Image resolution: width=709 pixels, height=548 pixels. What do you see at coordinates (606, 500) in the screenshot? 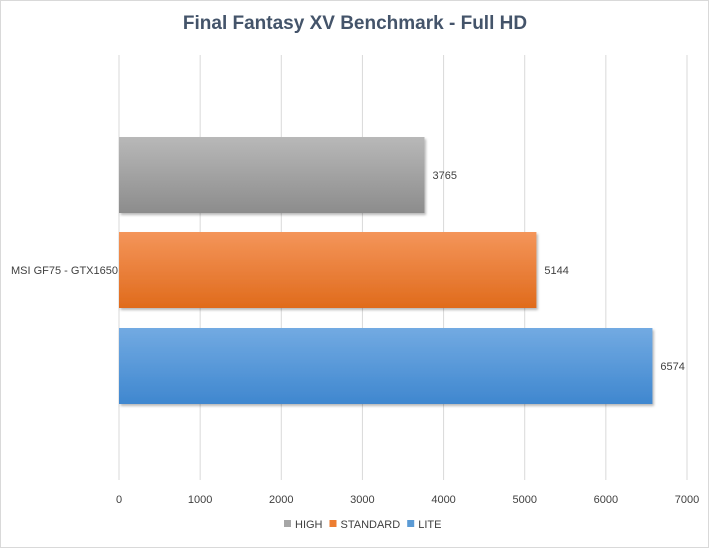
I see `x-tick-label: 6000` at bounding box center [606, 500].